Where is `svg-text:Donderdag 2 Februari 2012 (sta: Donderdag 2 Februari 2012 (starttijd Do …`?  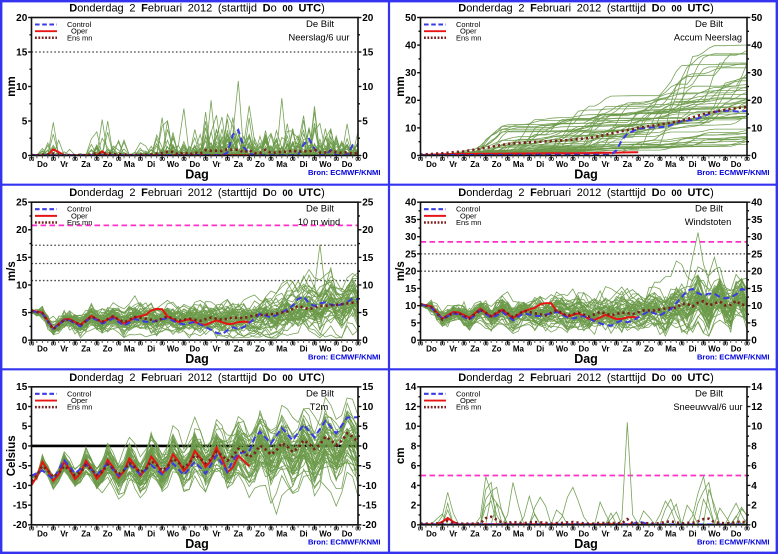
svg-text:Donderdag 2 Februari 2012 (sta: Donderdag 2 Februari 2012 (starttijd Do … is located at coordinates (586, 9).